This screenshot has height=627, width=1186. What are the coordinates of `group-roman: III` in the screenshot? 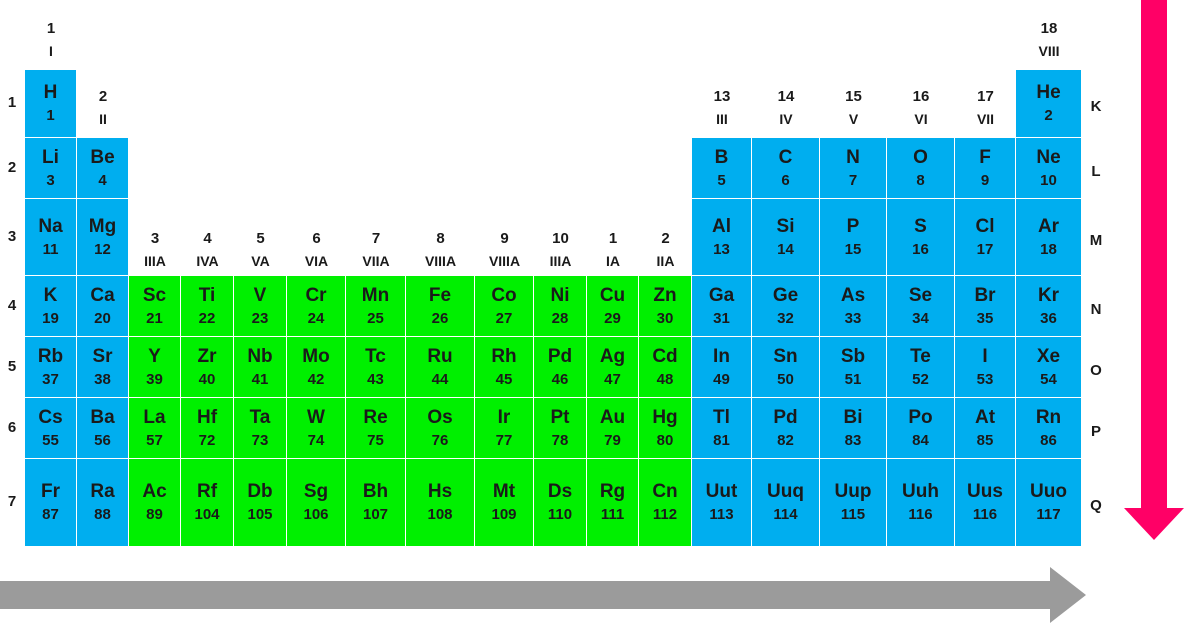 It's located at (722, 119).